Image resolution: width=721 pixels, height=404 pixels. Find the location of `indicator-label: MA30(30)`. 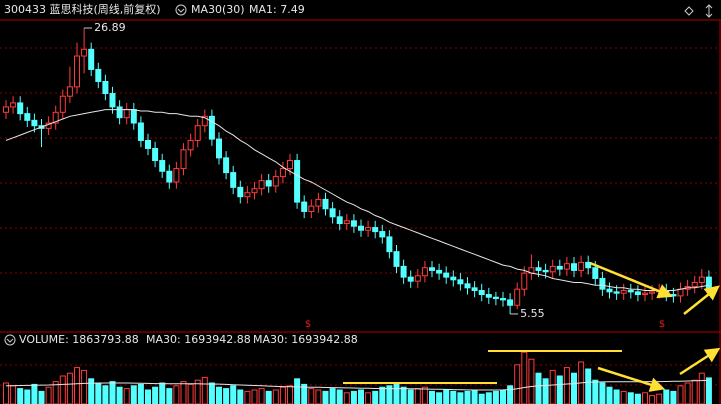

indicator-label: MA30(30) is located at coordinates (218, 9).